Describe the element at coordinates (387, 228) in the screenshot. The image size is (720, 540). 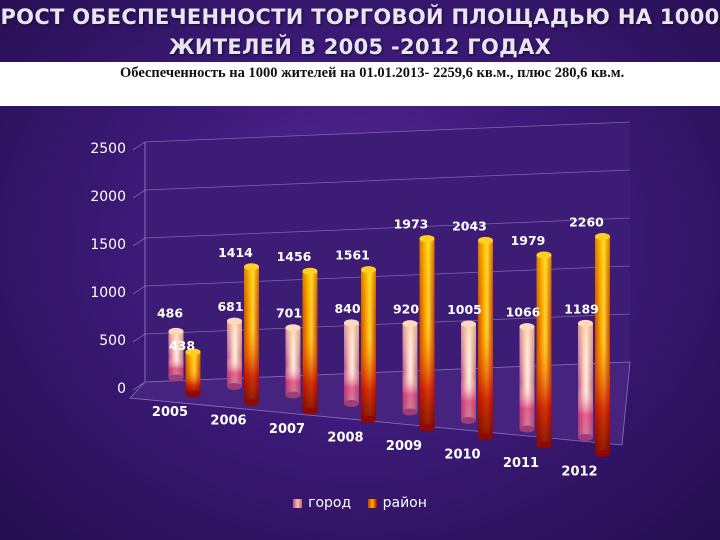
I see `gridline` at that location.